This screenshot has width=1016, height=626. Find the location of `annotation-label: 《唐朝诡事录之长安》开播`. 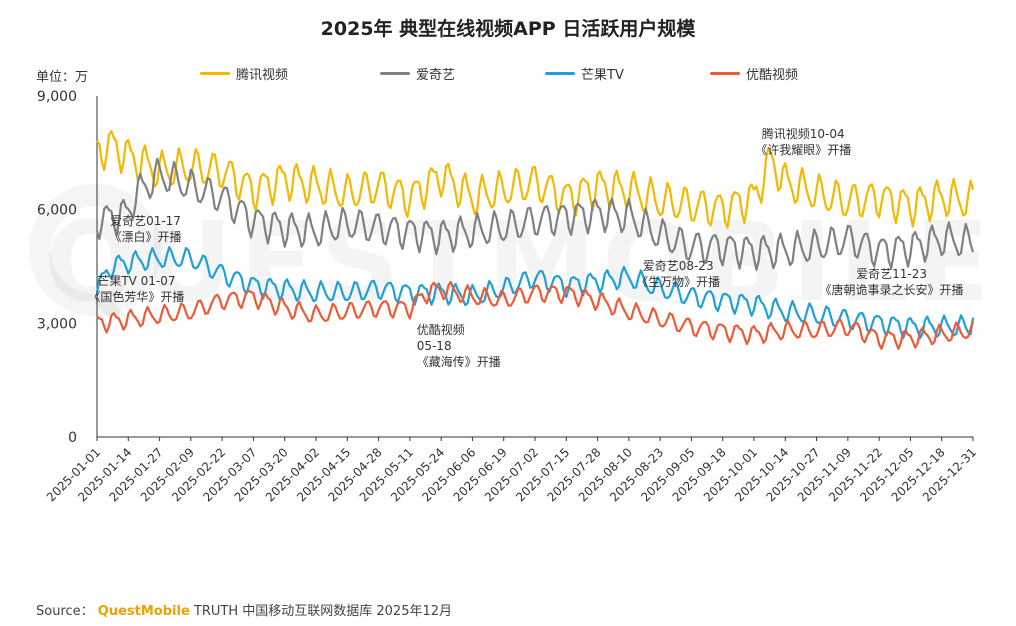

annotation-label: 《唐朝诡事录之长安》开播 is located at coordinates (892, 289).